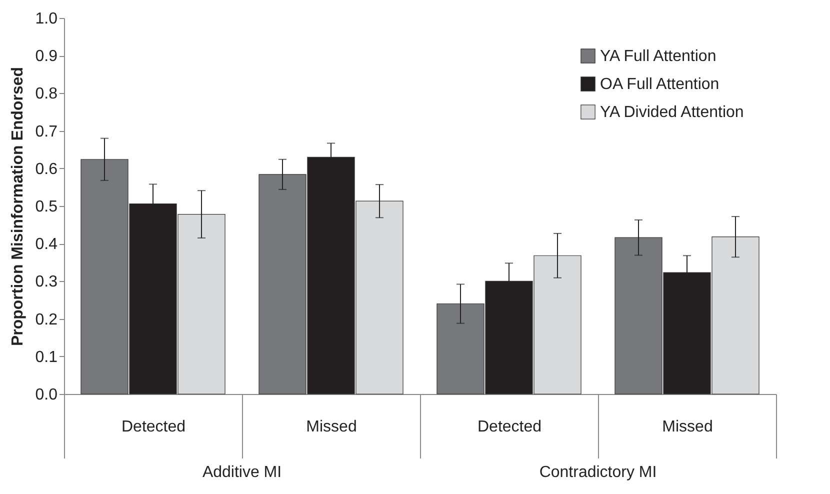 The height and width of the screenshot is (494, 830). I want to click on y-tick-label: 0.2, so click(46, 319).